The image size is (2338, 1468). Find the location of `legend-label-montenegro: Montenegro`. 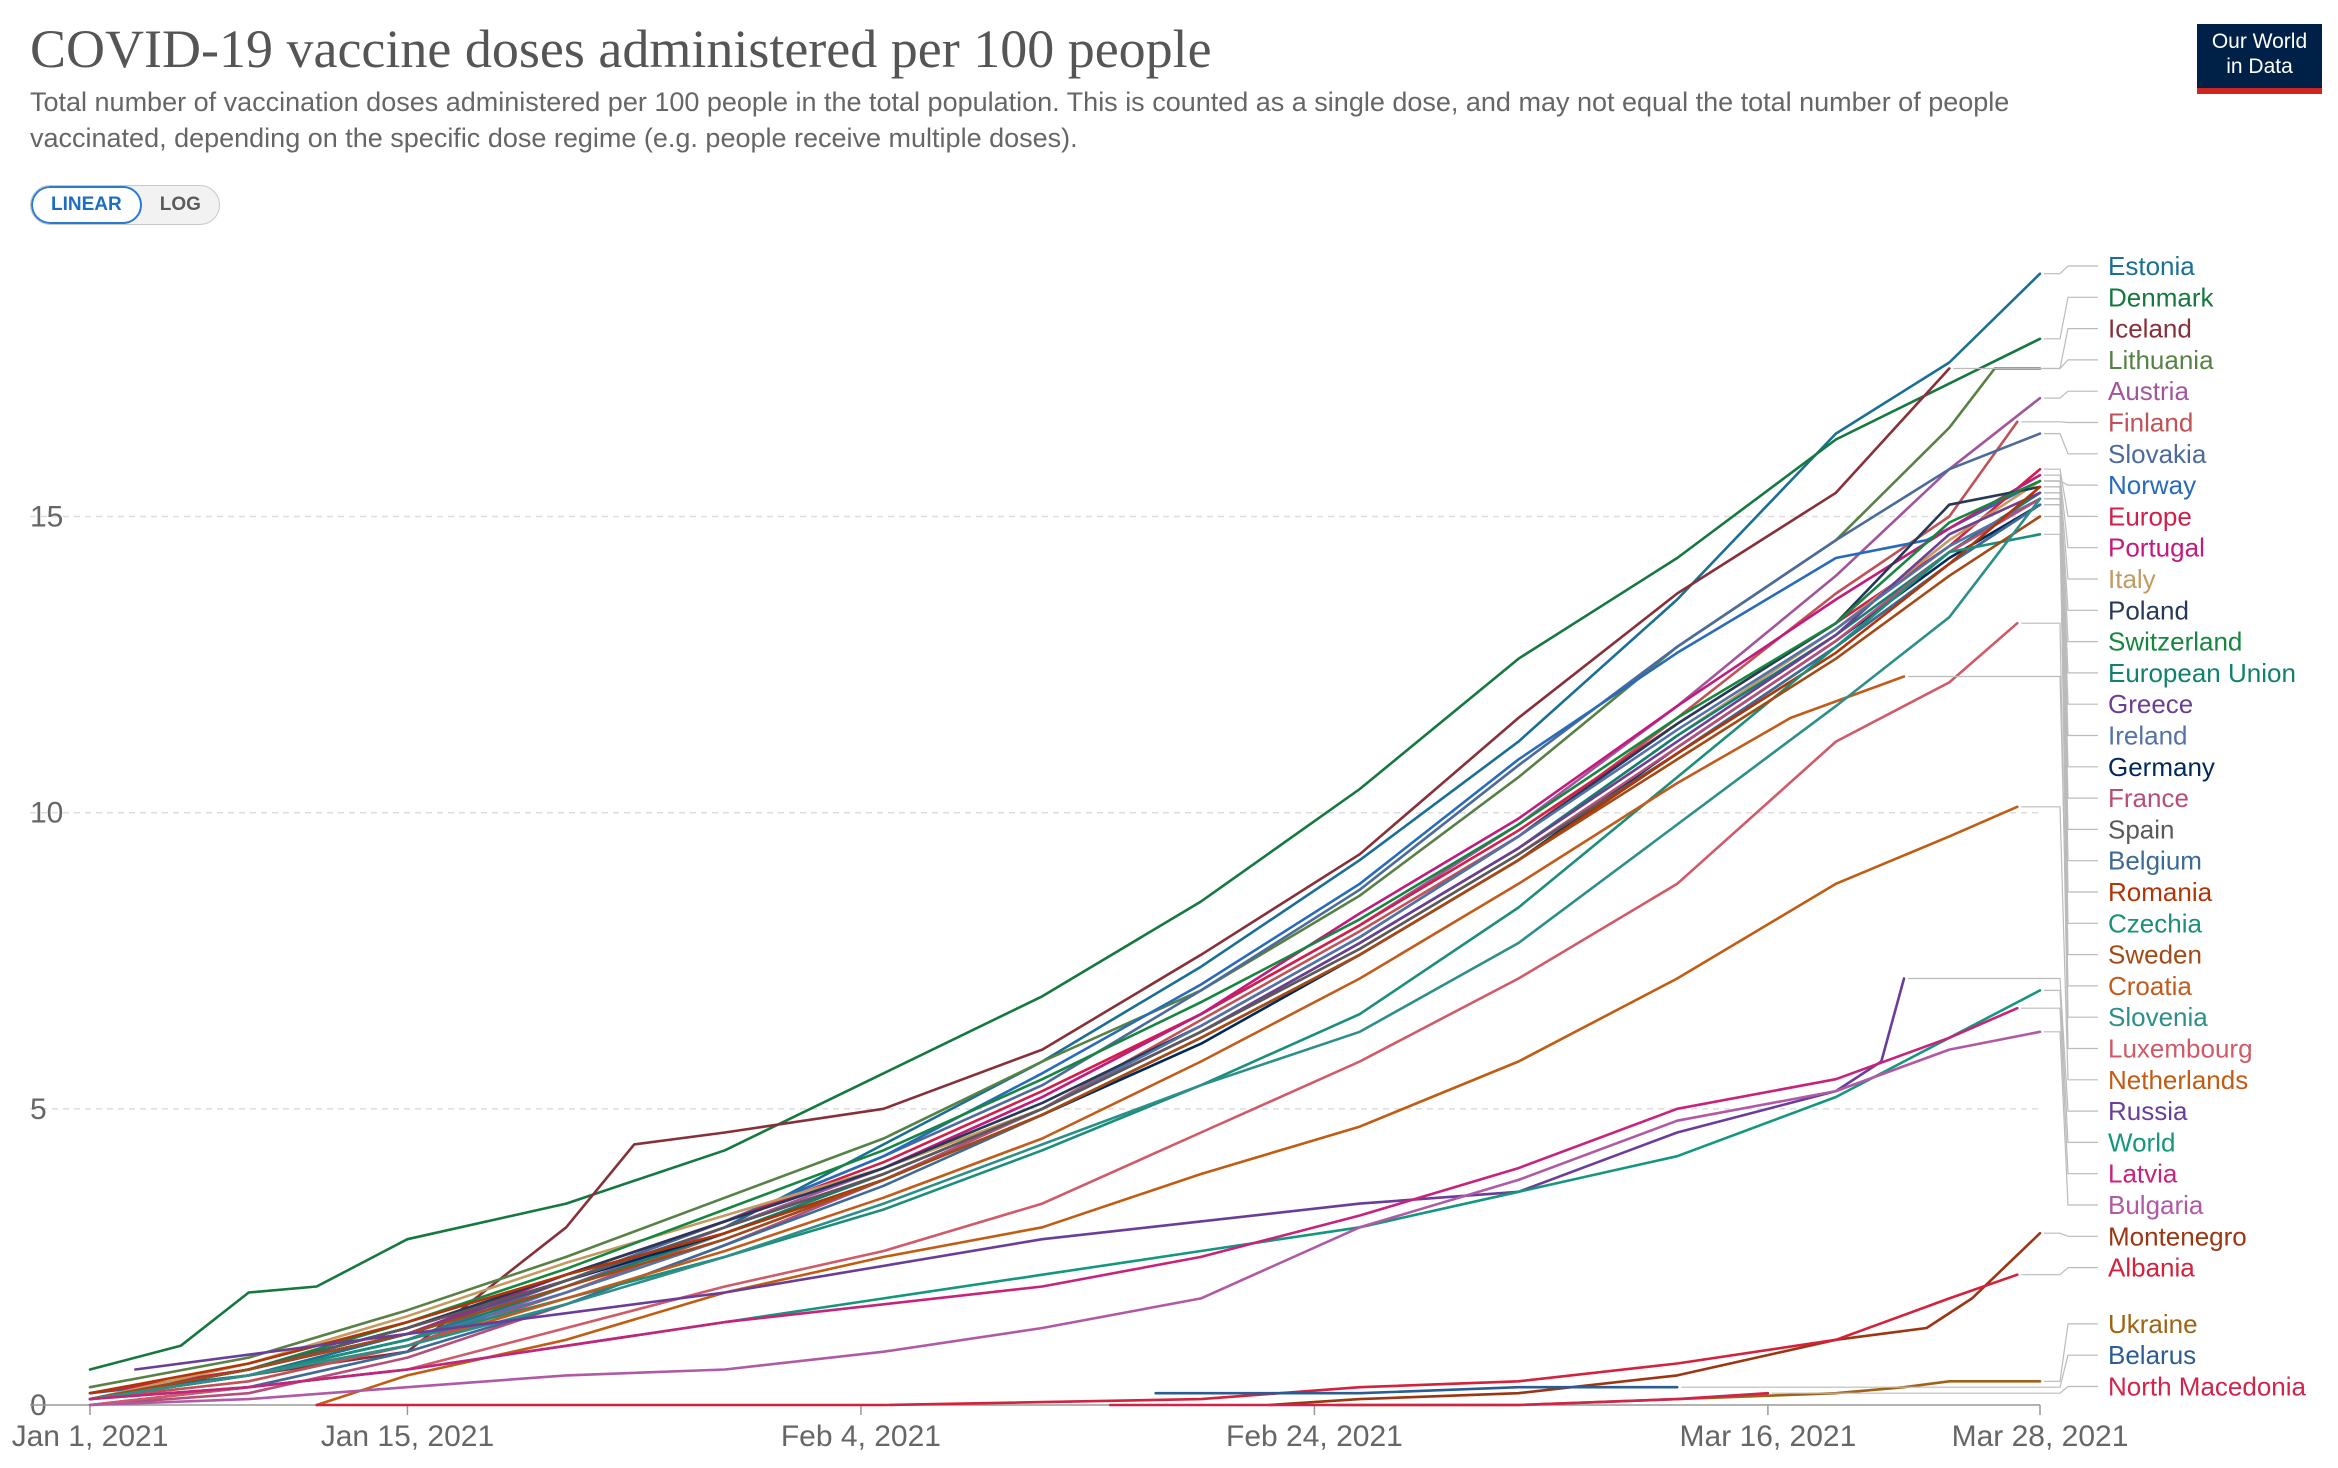

legend-label-montenegro: Montenegro is located at coordinates (2177, 1236).